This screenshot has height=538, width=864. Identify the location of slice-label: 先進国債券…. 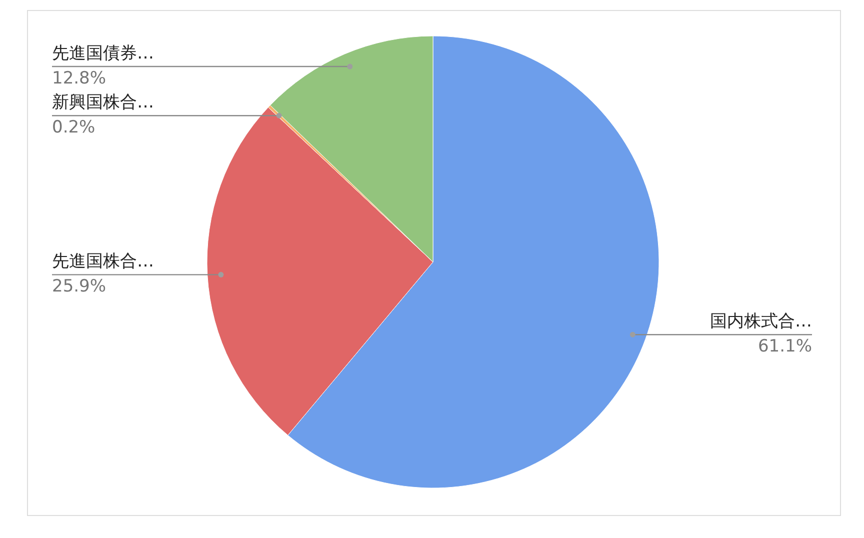
(103, 54).